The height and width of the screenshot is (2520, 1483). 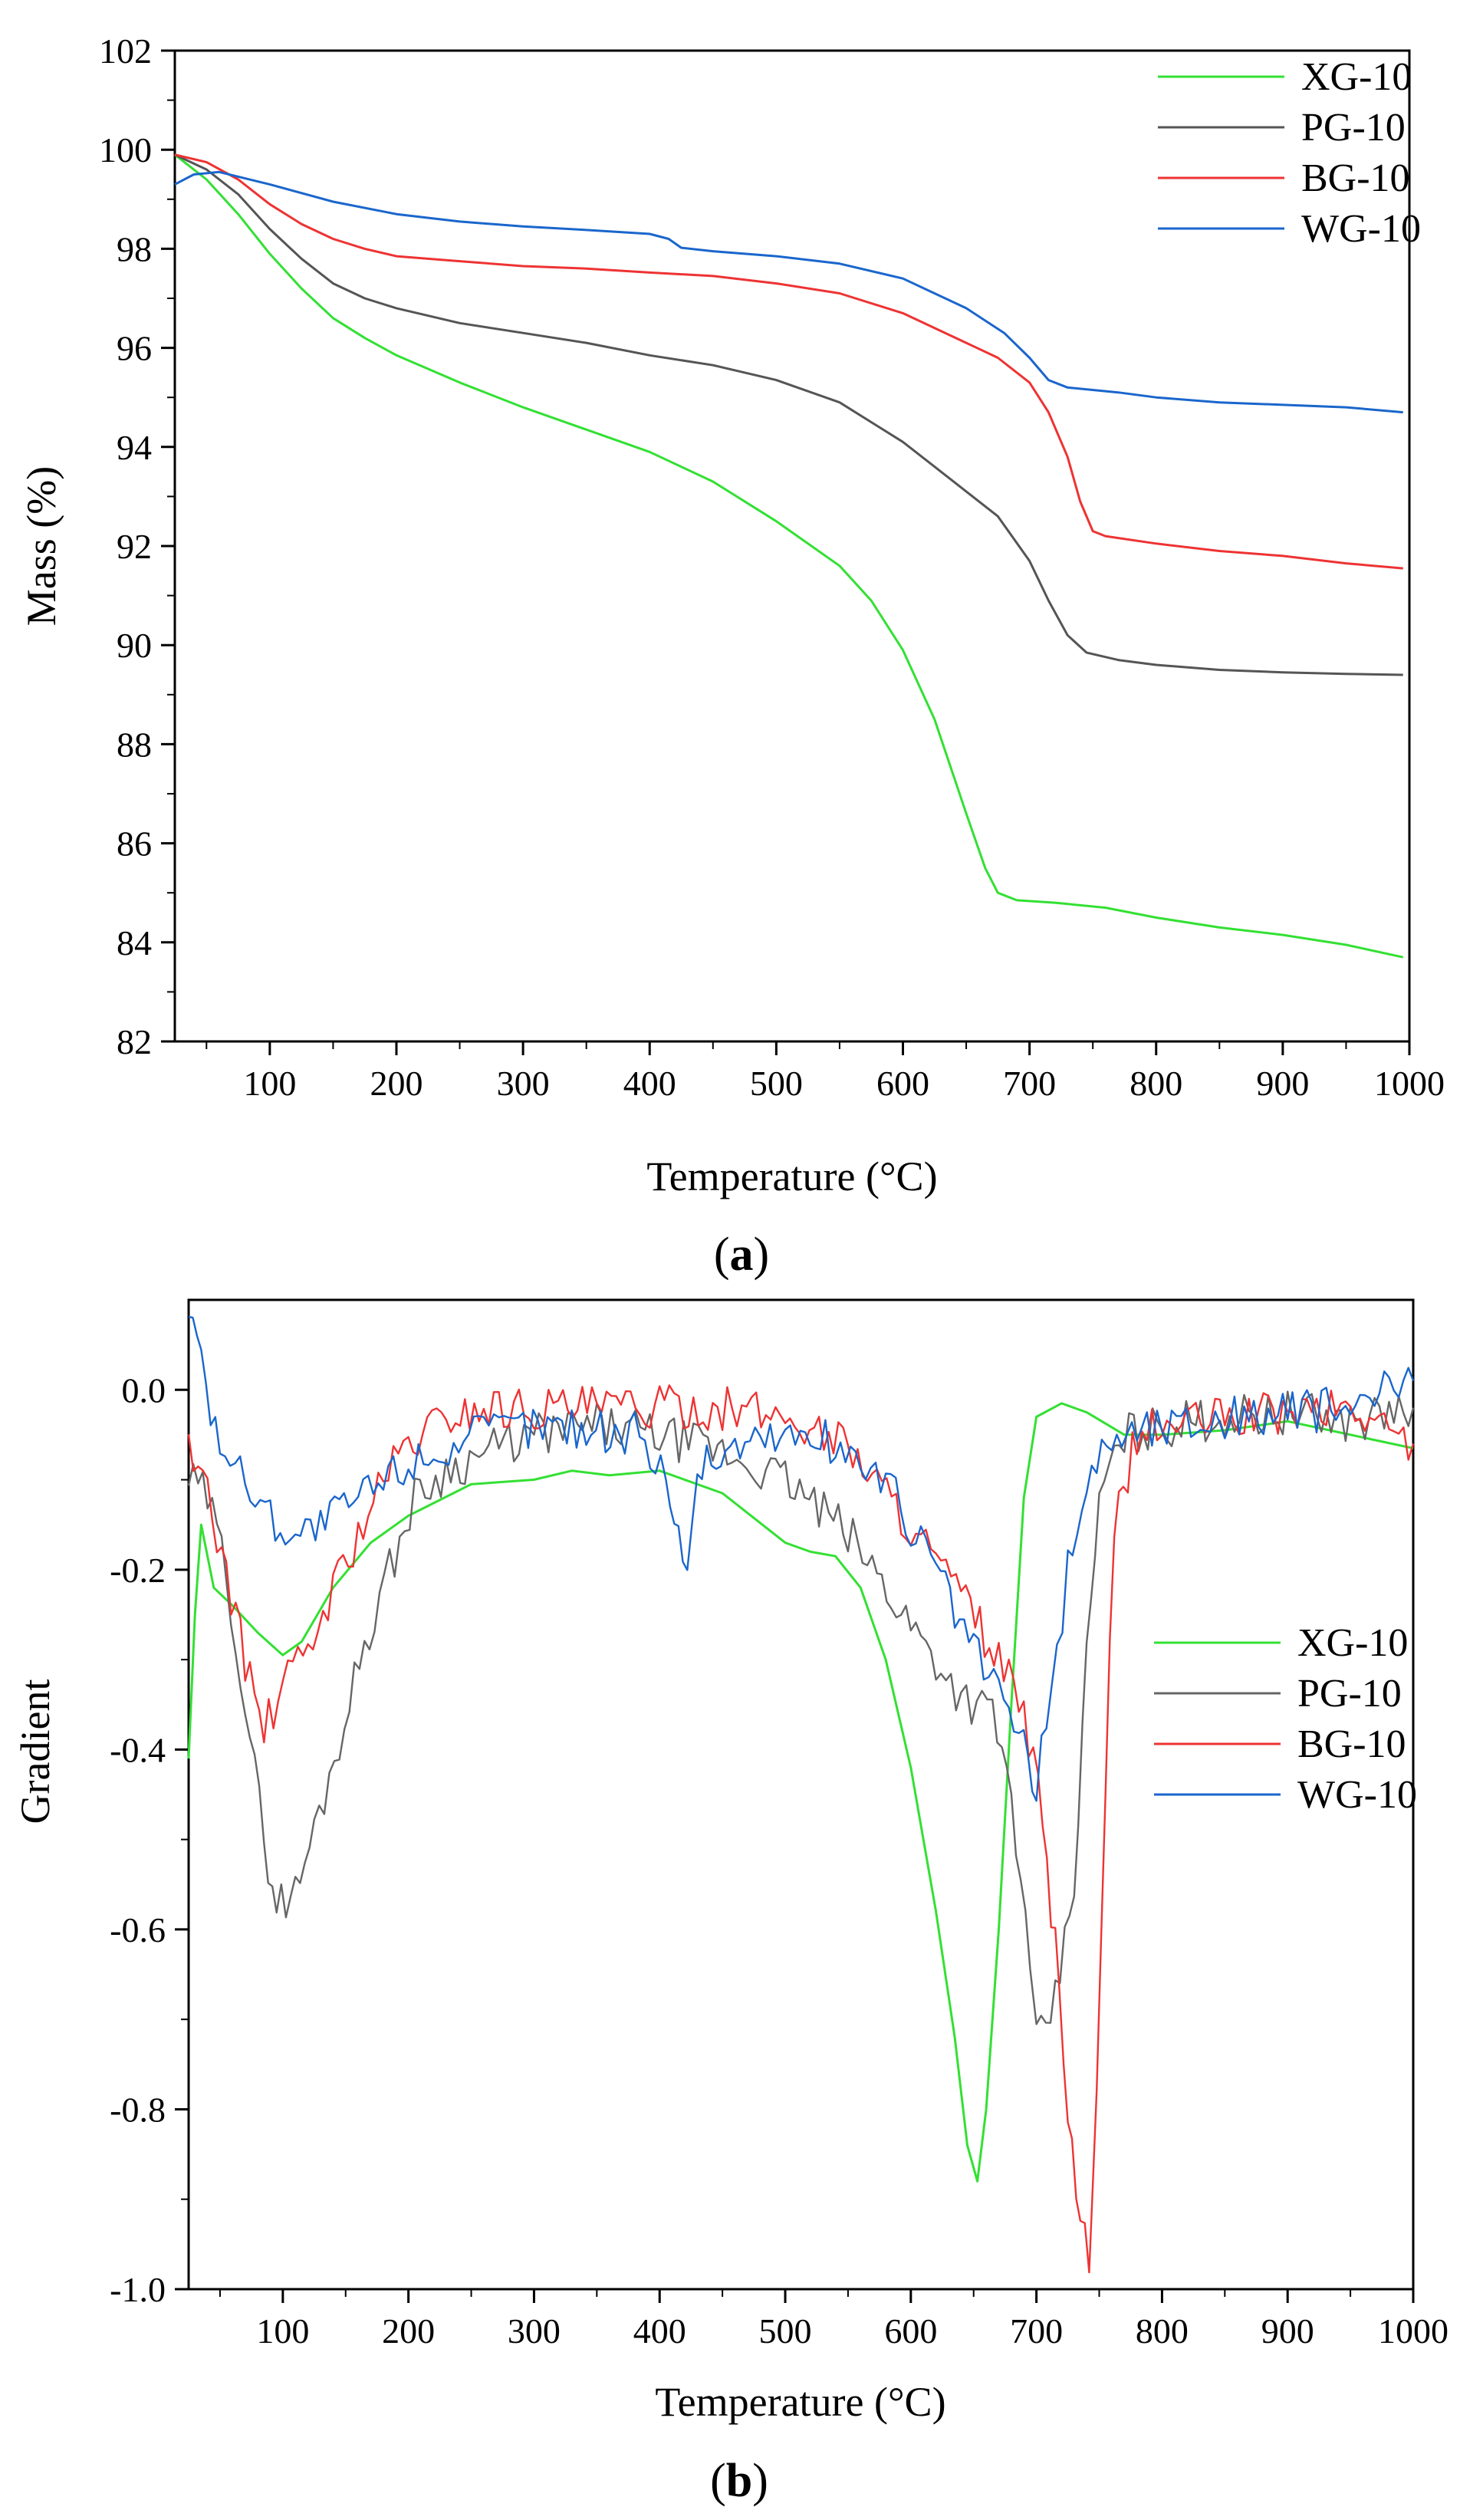 What do you see at coordinates (134, 942) in the screenshot?
I see `y-tick-label: 84` at bounding box center [134, 942].